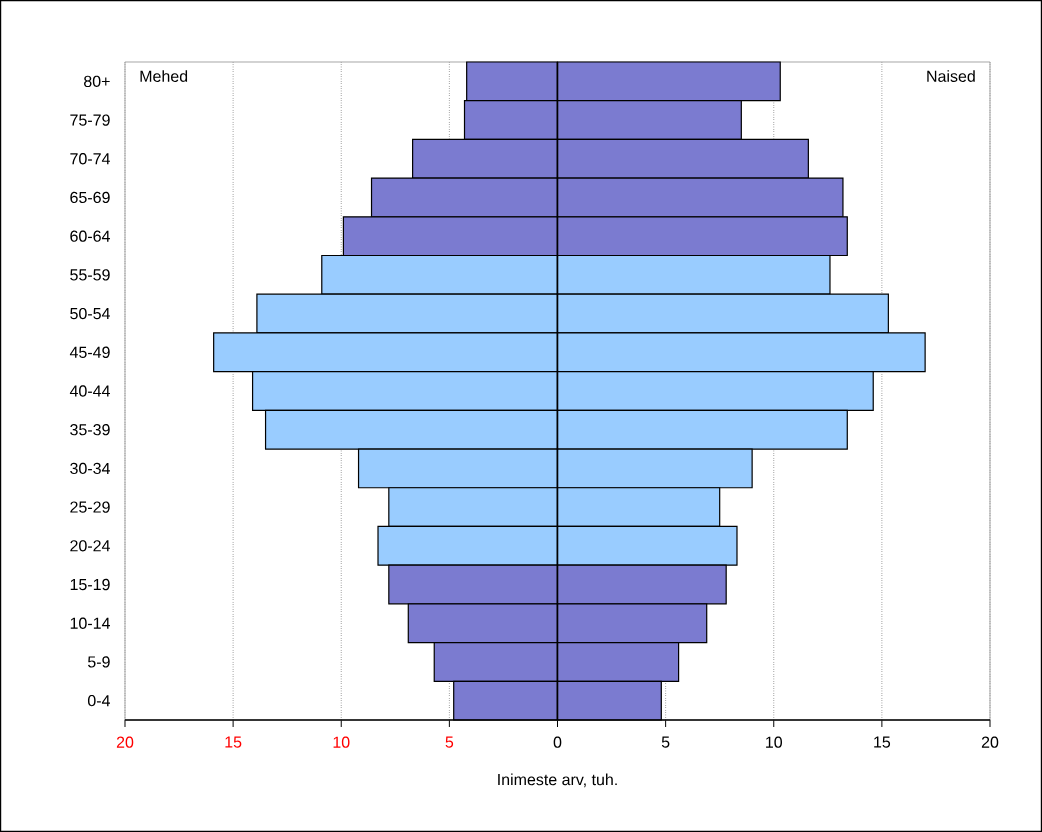  I want to click on y-tick-label: 70-74, so click(90, 159).